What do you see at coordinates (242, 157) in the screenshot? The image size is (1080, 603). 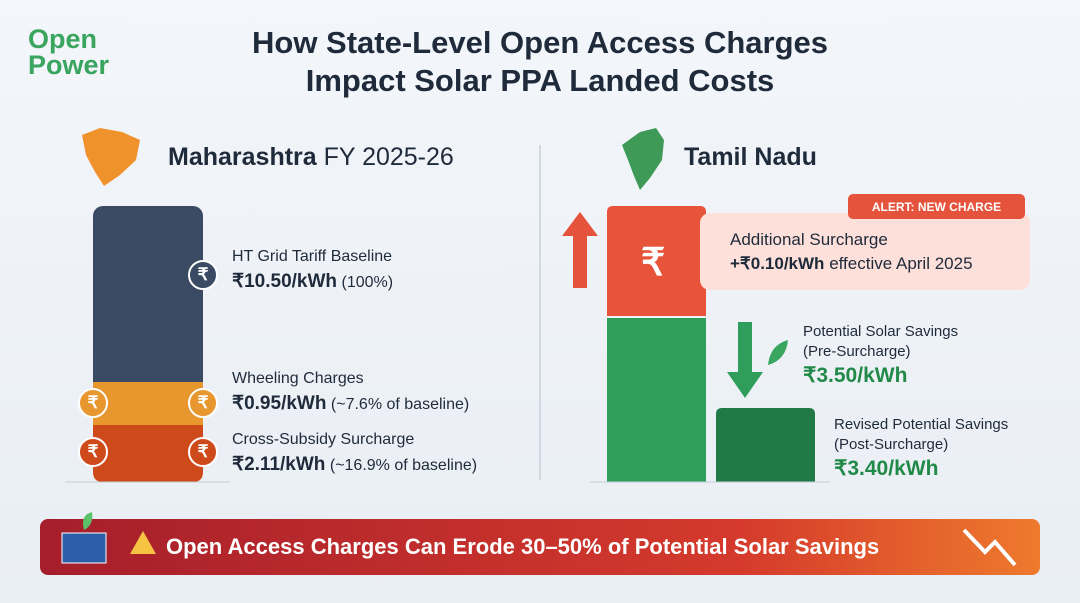 I see `state-name: Maharashtra` at bounding box center [242, 157].